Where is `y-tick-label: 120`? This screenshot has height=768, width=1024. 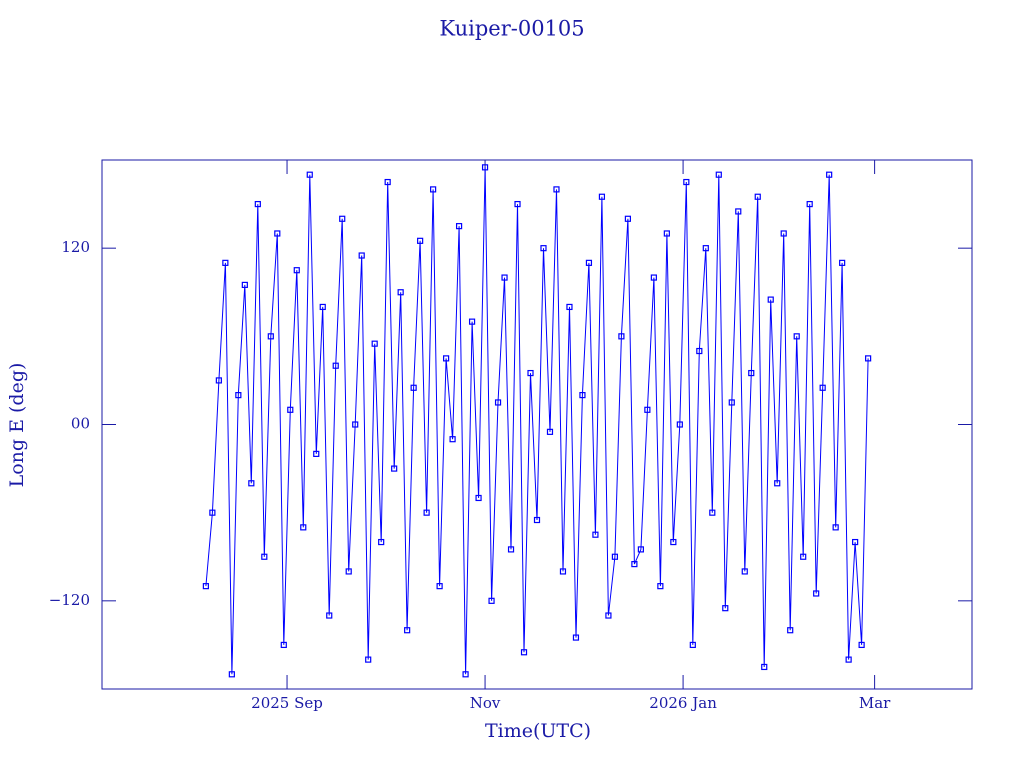
y-tick-label: 120 is located at coordinates (75, 247).